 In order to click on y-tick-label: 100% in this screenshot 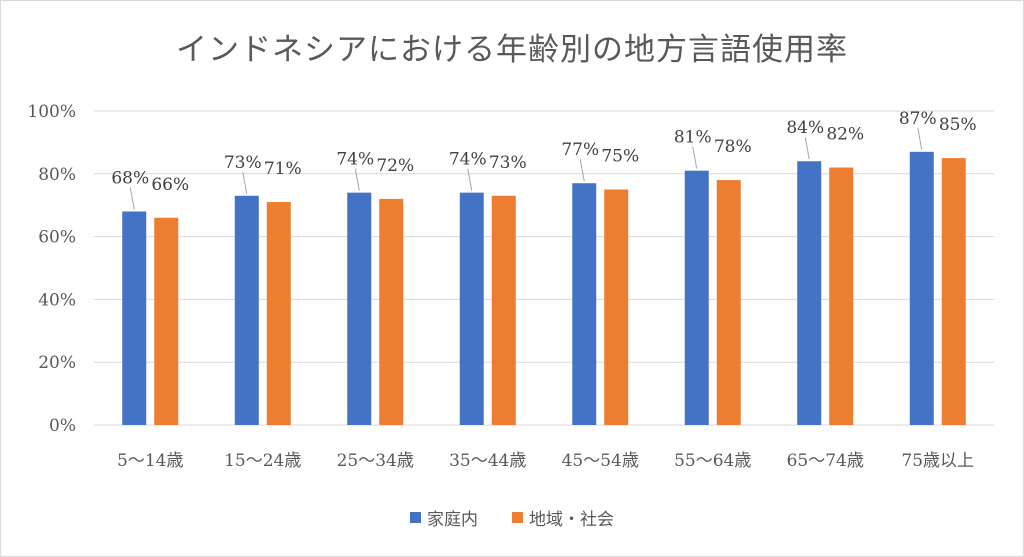, I will do `click(51, 112)`.